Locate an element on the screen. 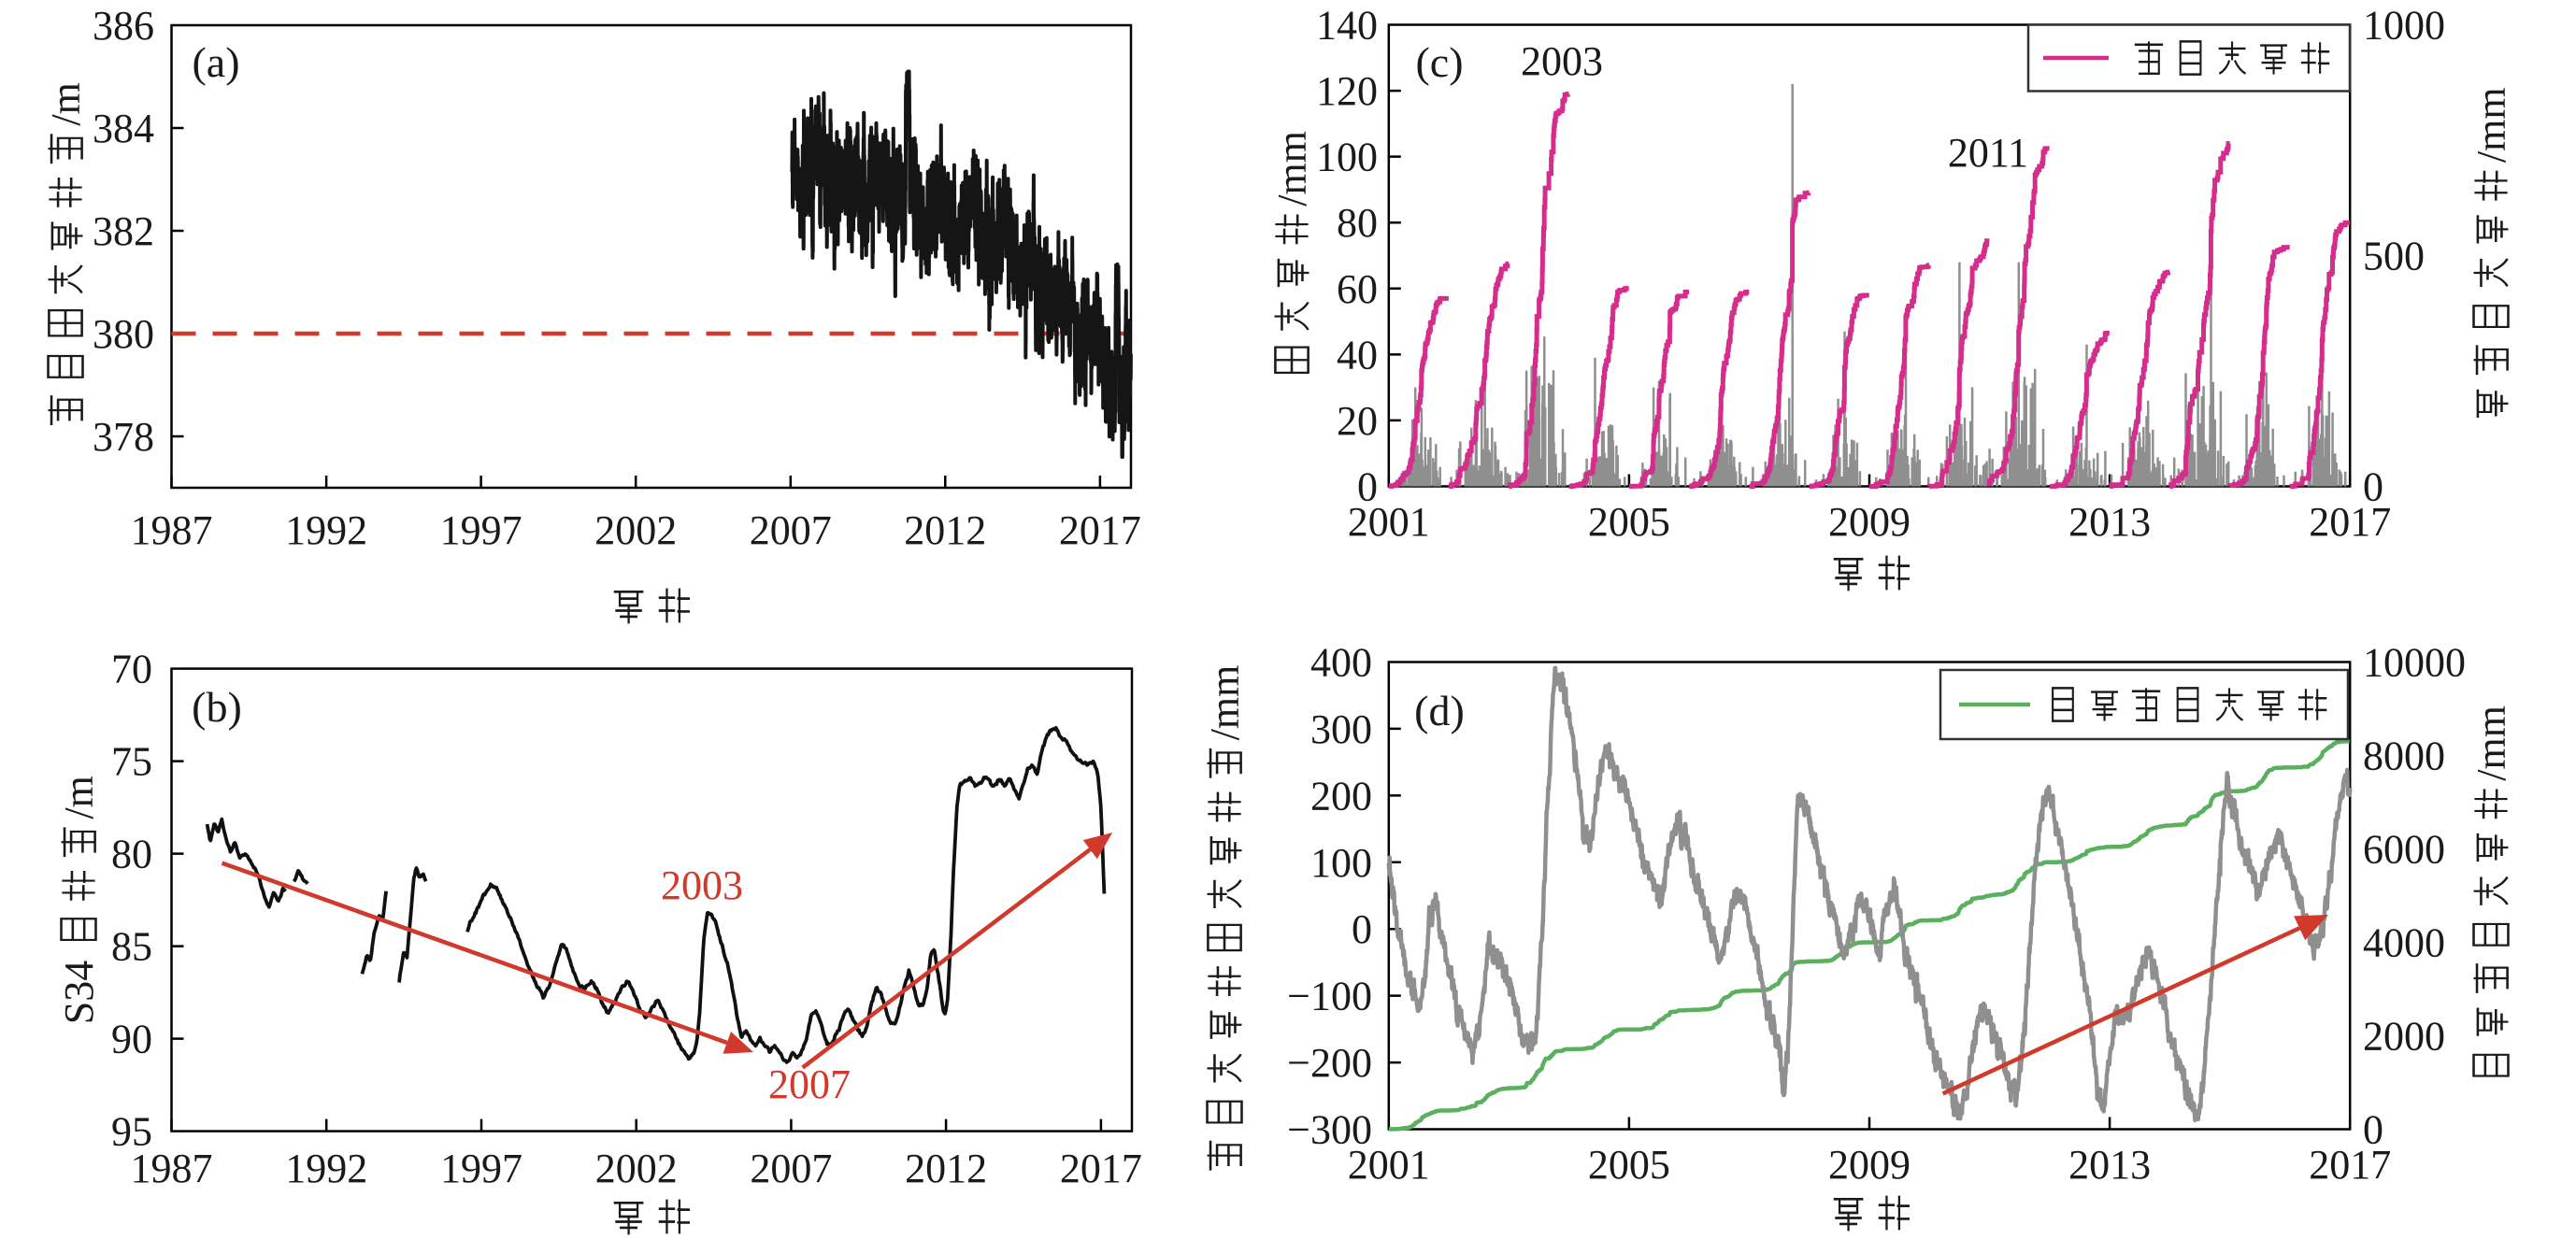  svg-text: 2000 is located at coordinates (2404, 1037).